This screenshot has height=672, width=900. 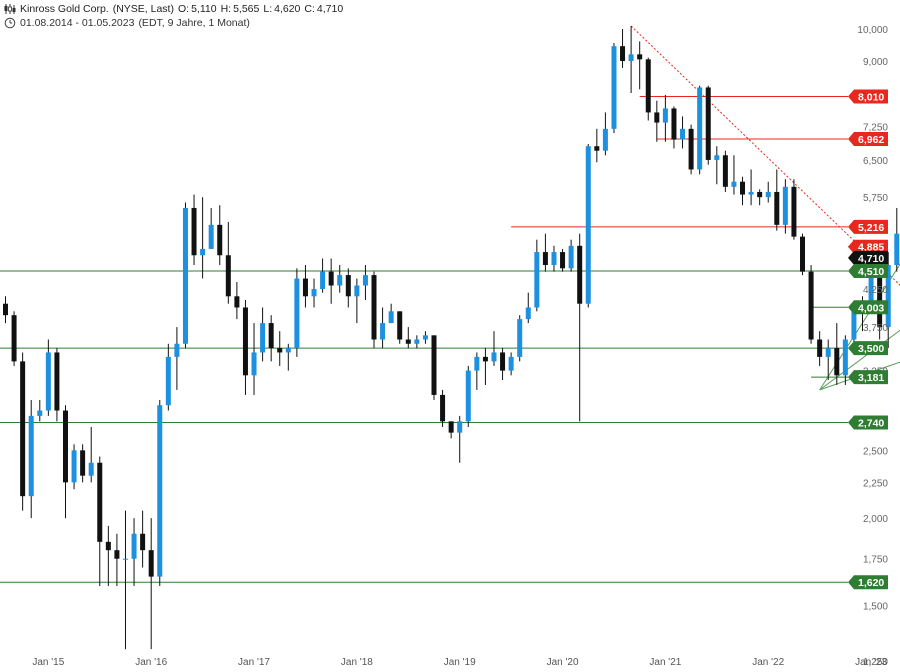 What do you see at coordinates (871, 308) in the screenshot?
I see `price-tag-label: 4,003` at bounding box center [871, 308].